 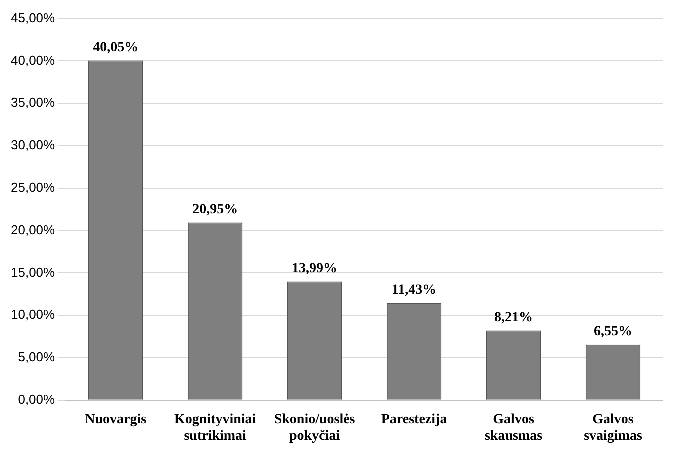 What do you see at coordinates (33, 60) in the screenshot?
I see `y-tick-label: 40,00%` at bounding box center [33, 60].